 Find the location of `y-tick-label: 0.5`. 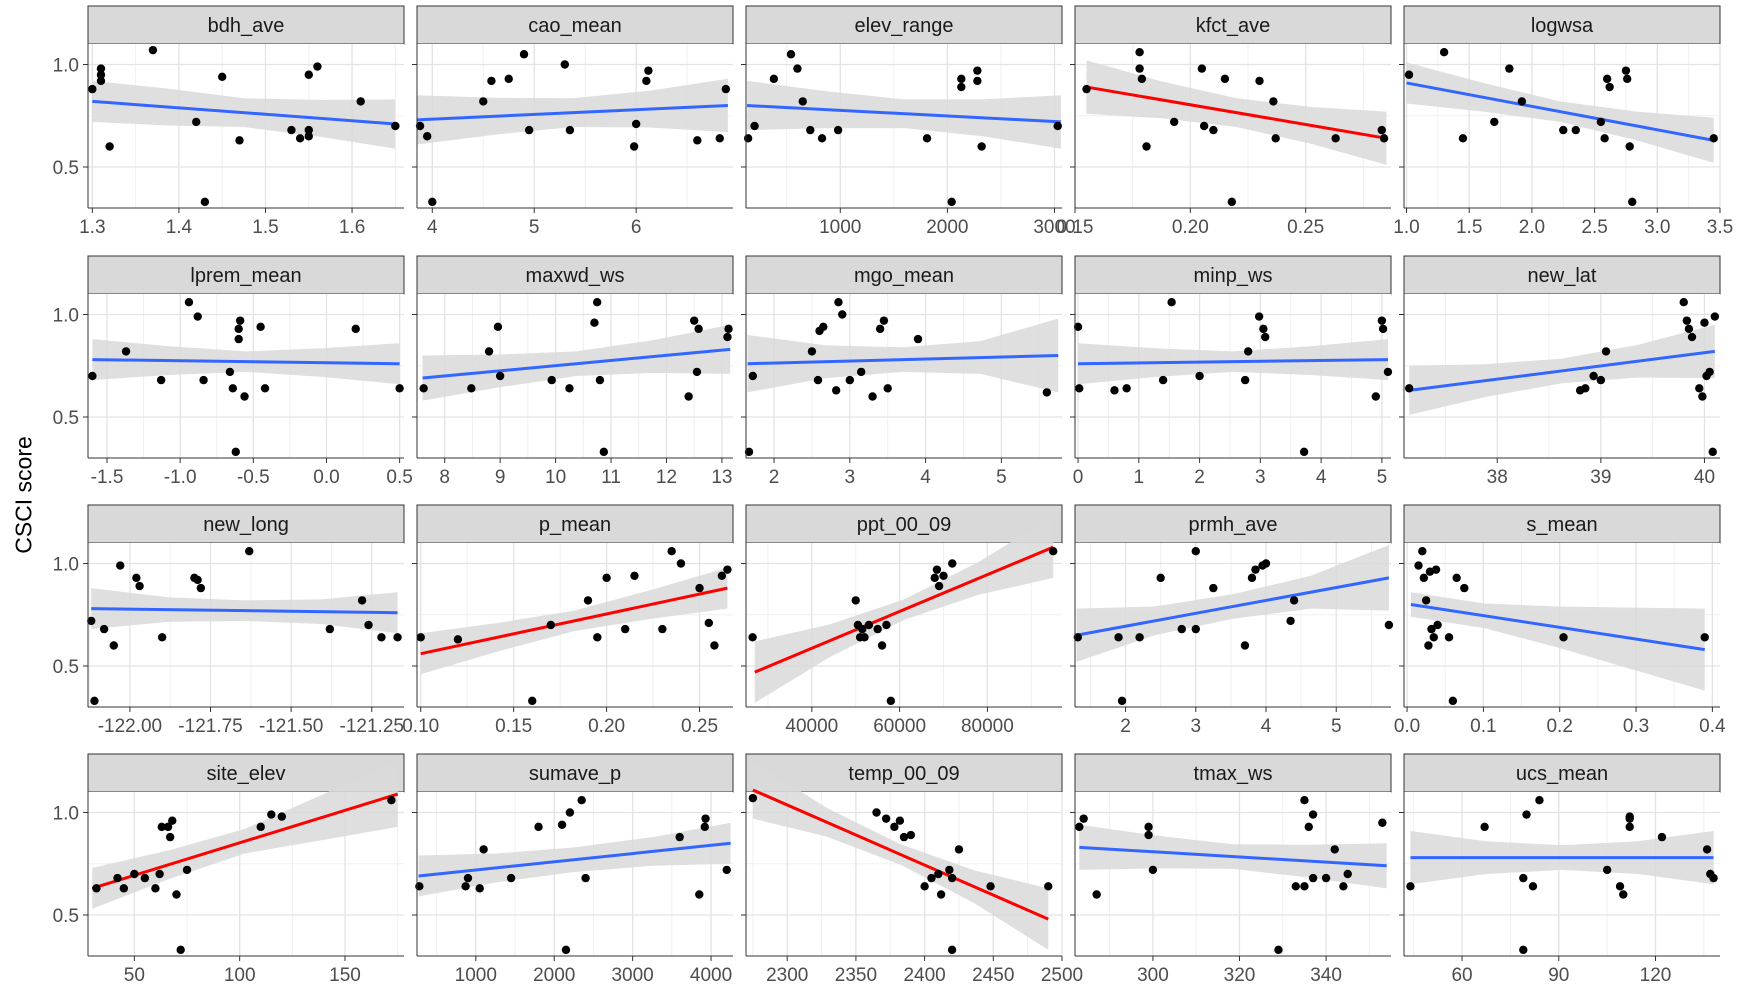

y-tick-label: 0.5 is located at coordinates (66, 168).